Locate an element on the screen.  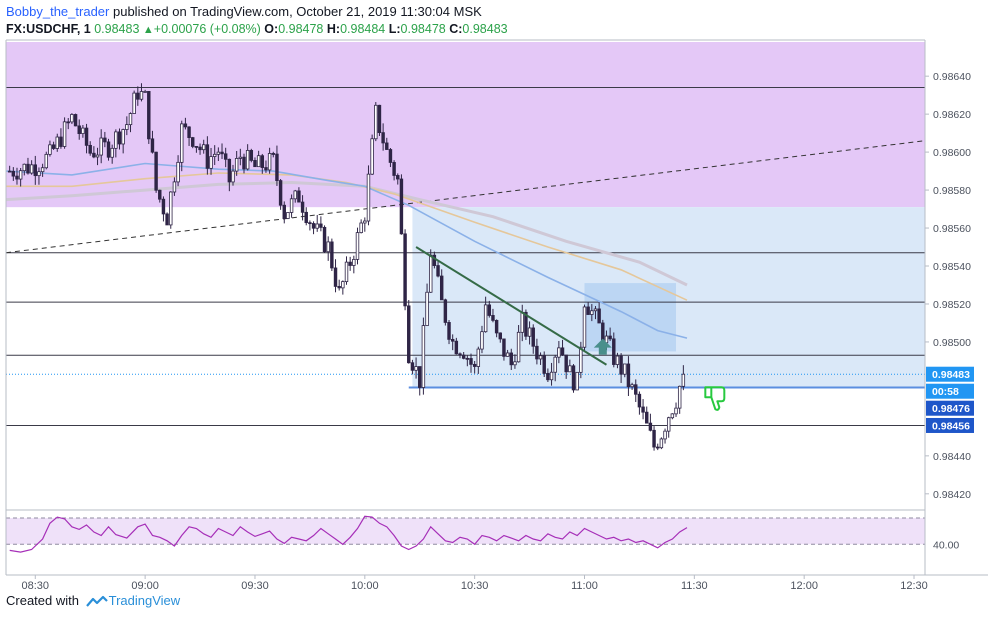
price-label: 00:58 is located at coordinates (950, 391).